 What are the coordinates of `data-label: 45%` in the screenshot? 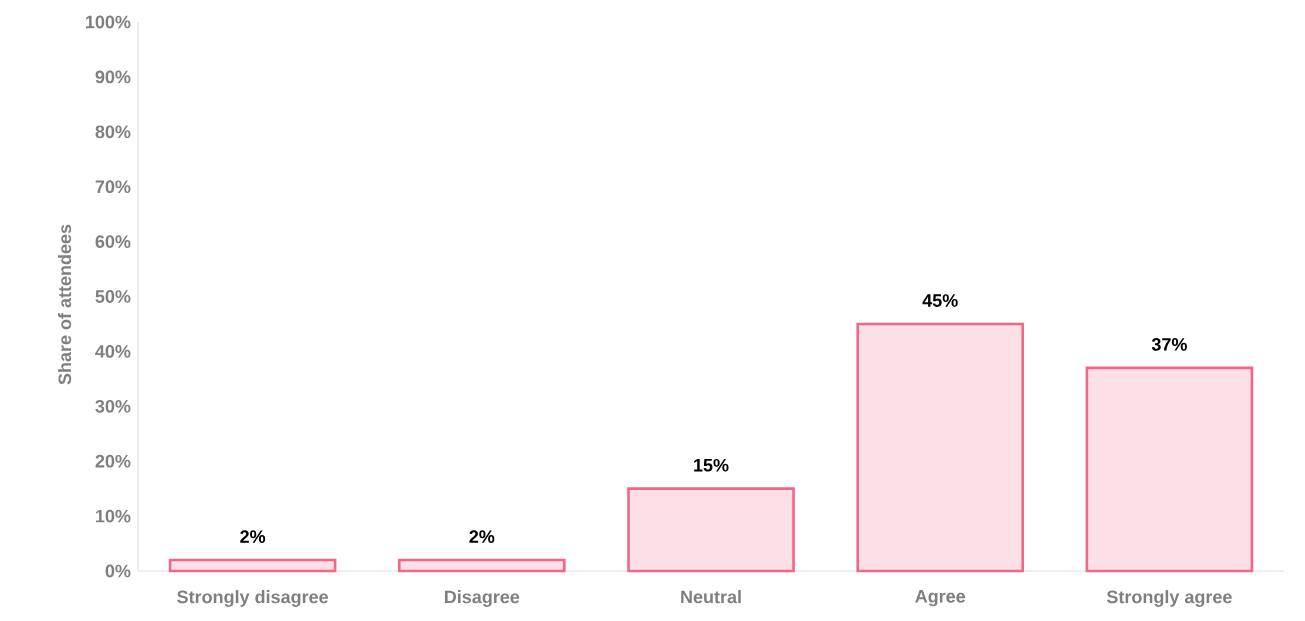 It's located at (940, 300).